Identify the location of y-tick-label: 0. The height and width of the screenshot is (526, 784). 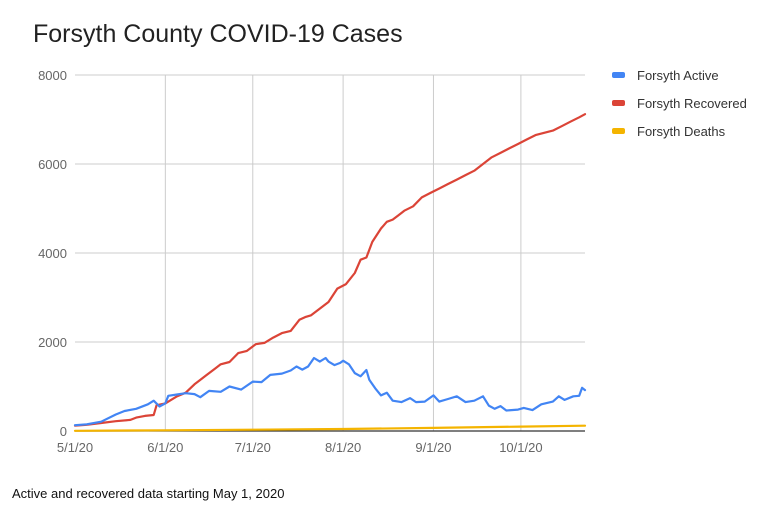
(63, 431).